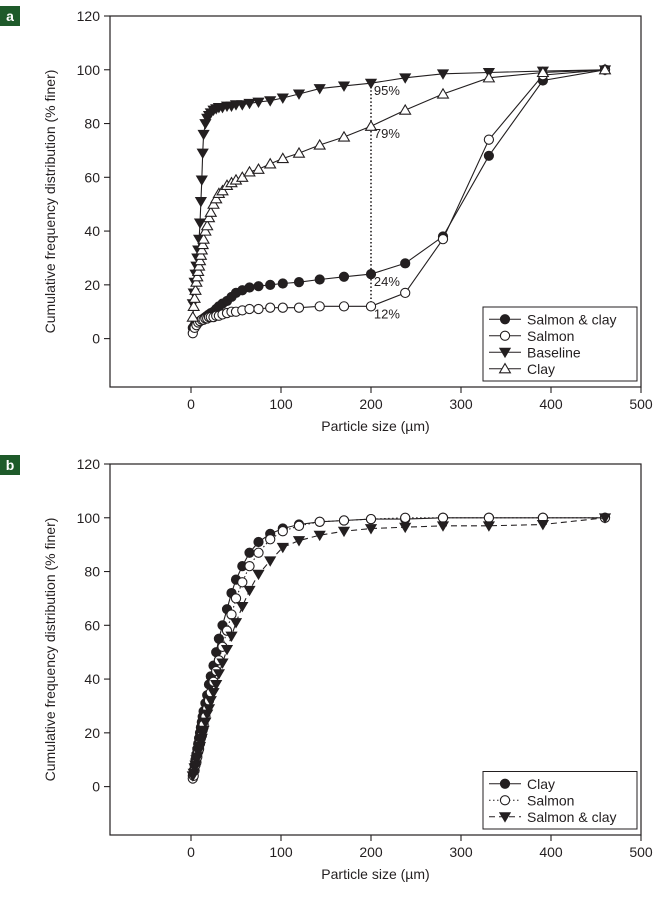 The image size is (658, 909). I want to click on x-tick-label: 500, so click(641, 852).